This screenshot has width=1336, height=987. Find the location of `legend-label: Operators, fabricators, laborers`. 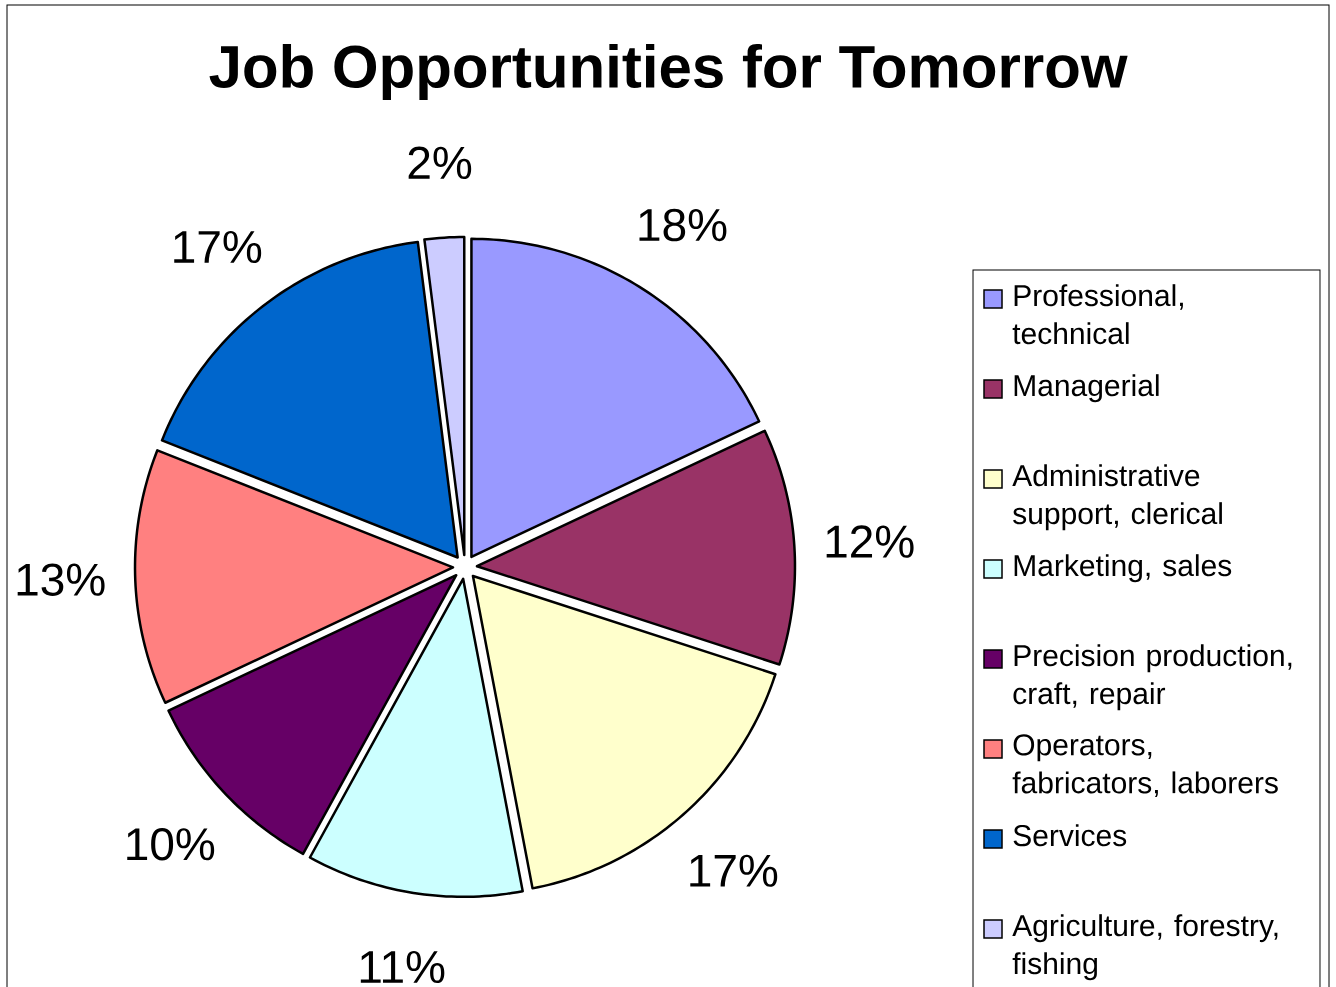

legend-label: Operators, fabricators, laborers is located at coordinates (1145, 765).